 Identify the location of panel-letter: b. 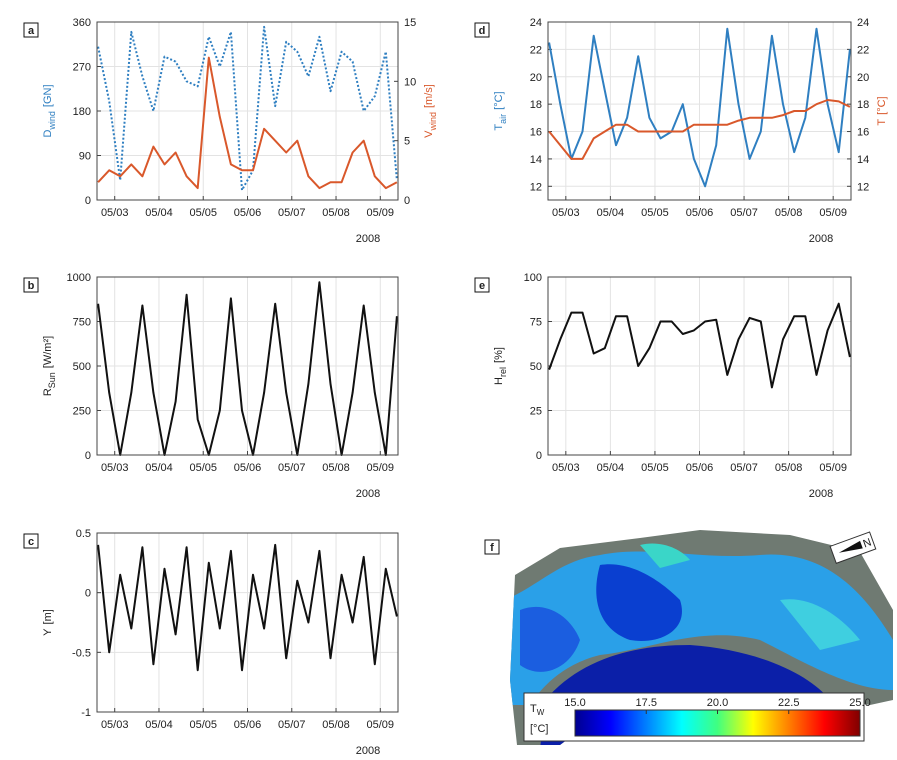
(31, 286).